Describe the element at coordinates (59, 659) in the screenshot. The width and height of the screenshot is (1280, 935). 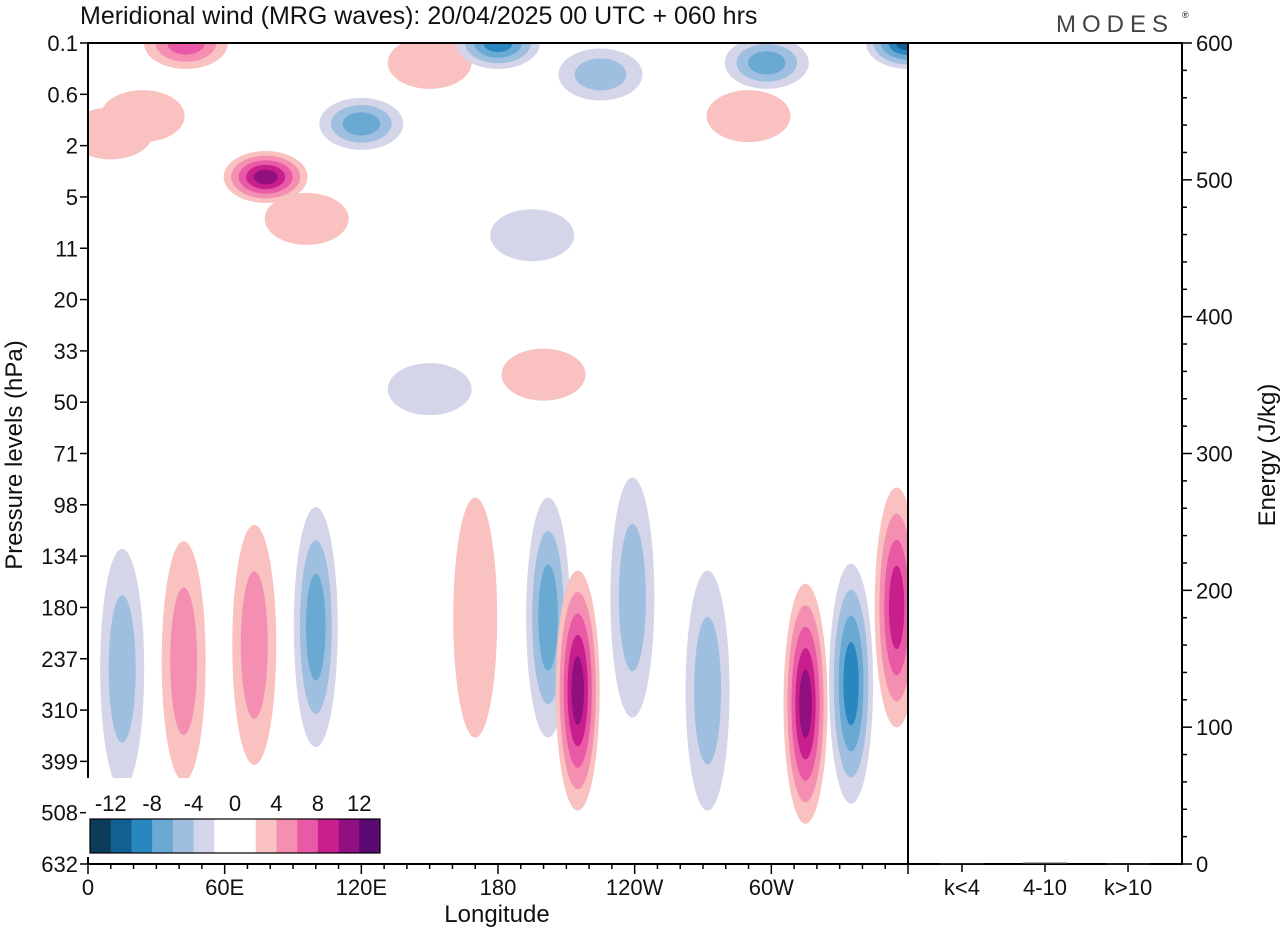
I see `y-tick-label: 237` at that location.